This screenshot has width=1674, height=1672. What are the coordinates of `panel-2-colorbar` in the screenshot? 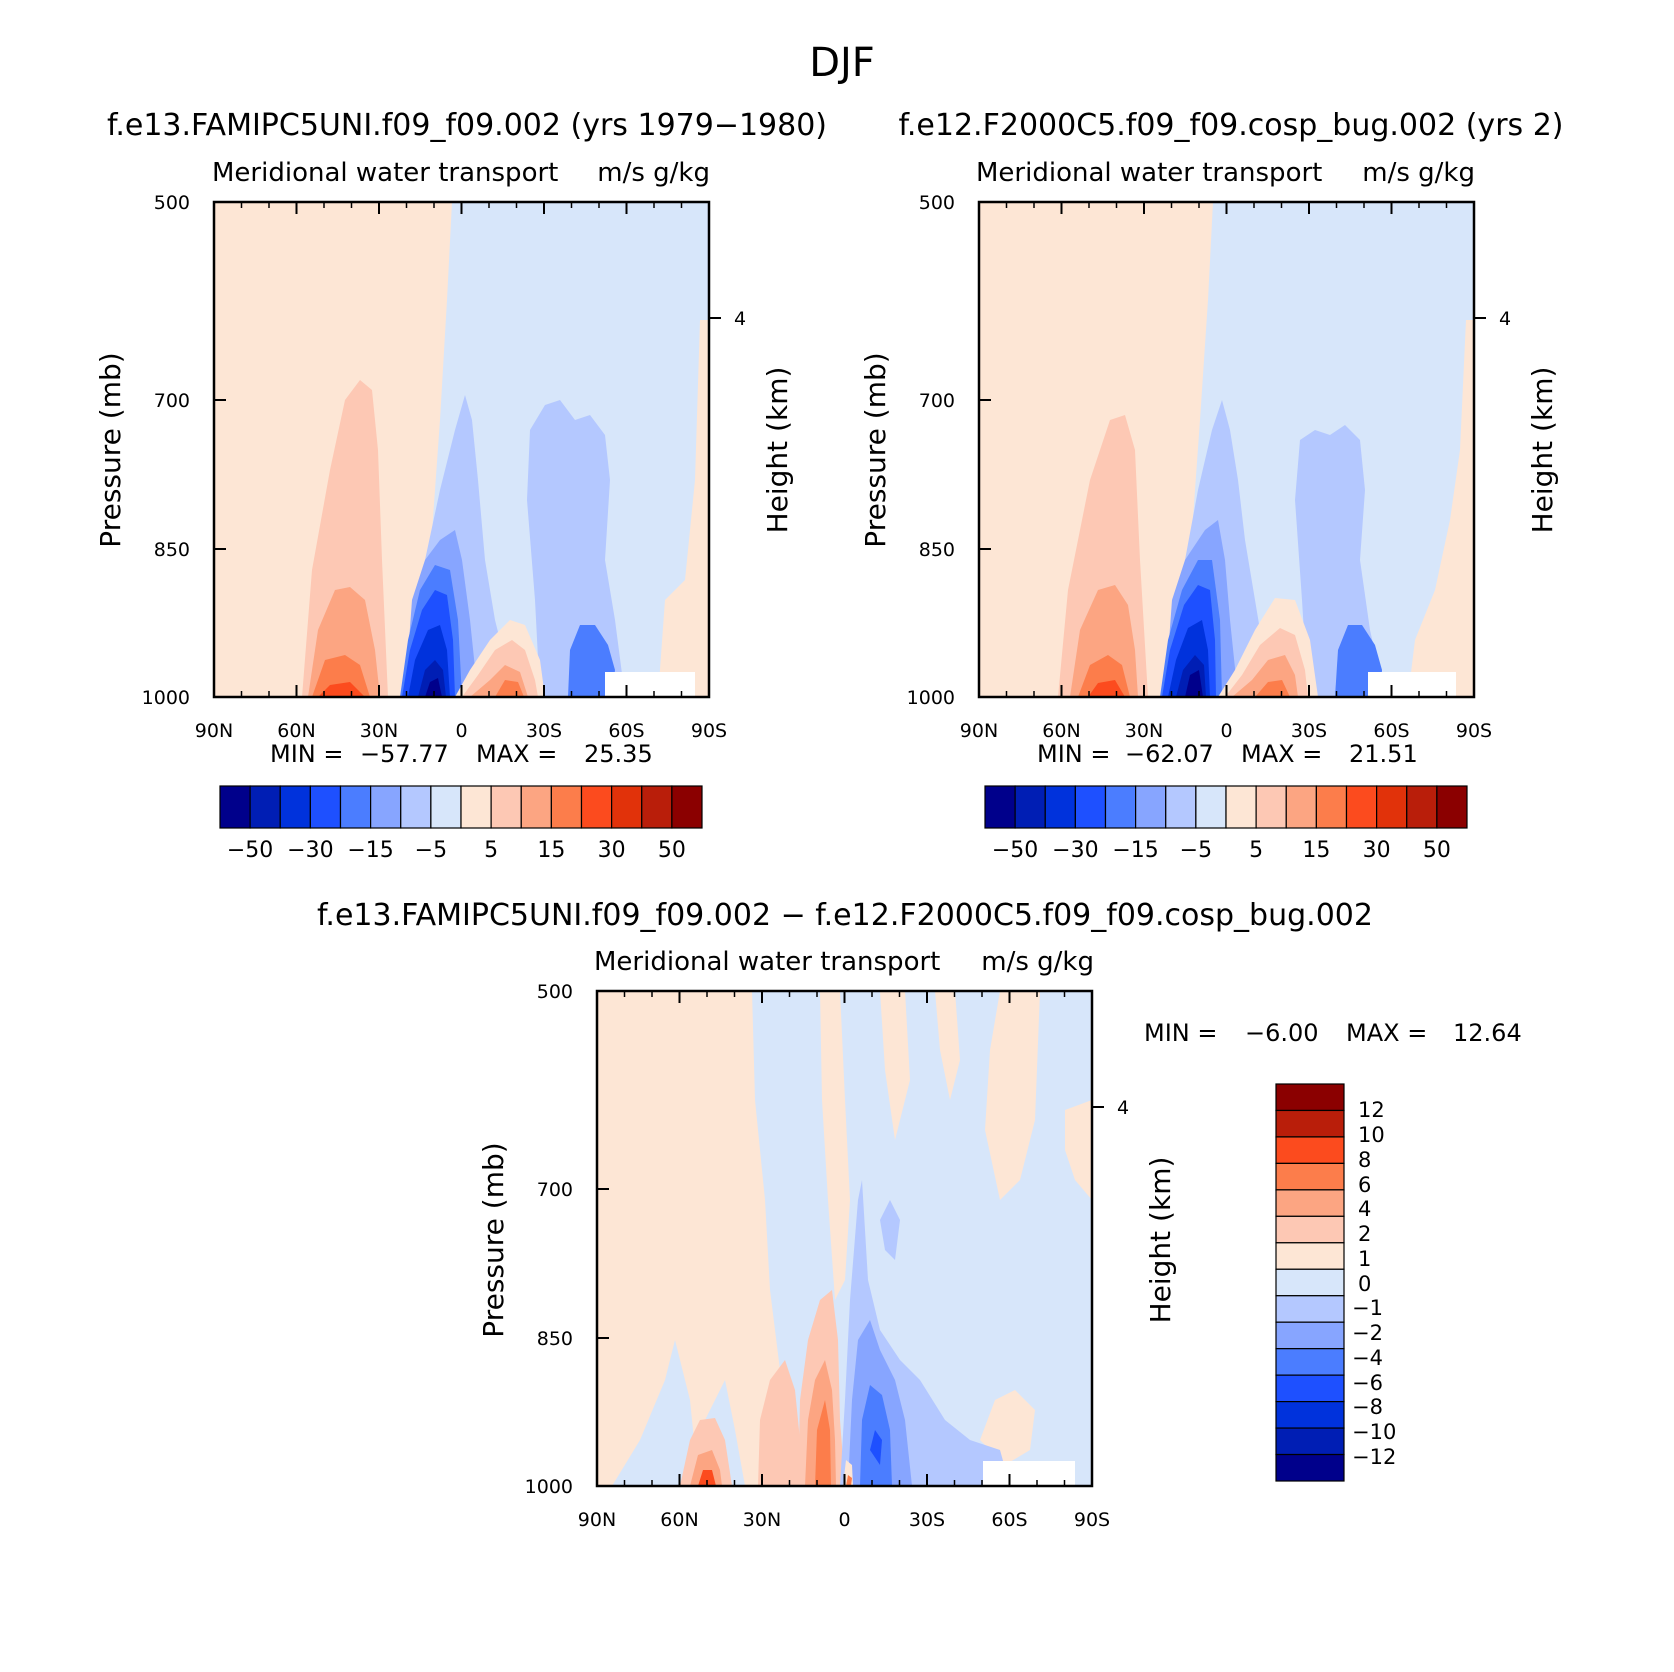 It's located at (1226, 807).